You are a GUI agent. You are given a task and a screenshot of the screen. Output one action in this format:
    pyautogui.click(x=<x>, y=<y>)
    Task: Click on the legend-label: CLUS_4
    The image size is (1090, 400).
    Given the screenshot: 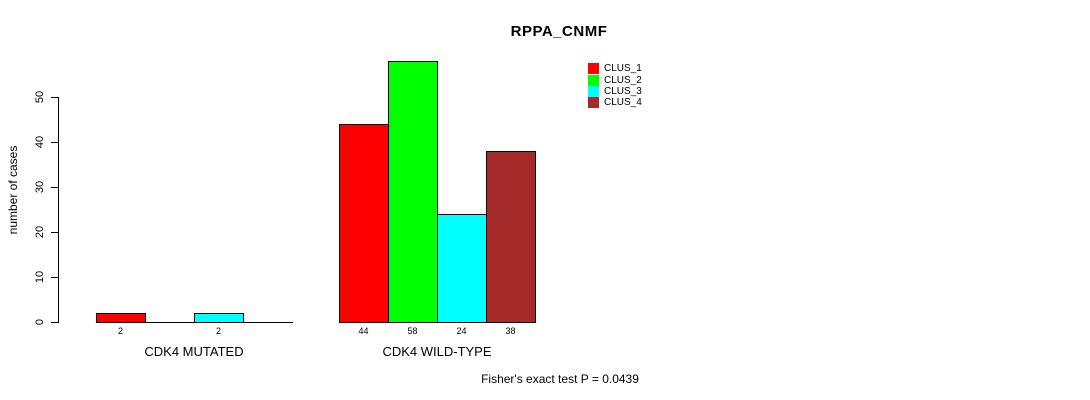 What is the action you would take?
    pyautogui.click(x=623, y=103)
    